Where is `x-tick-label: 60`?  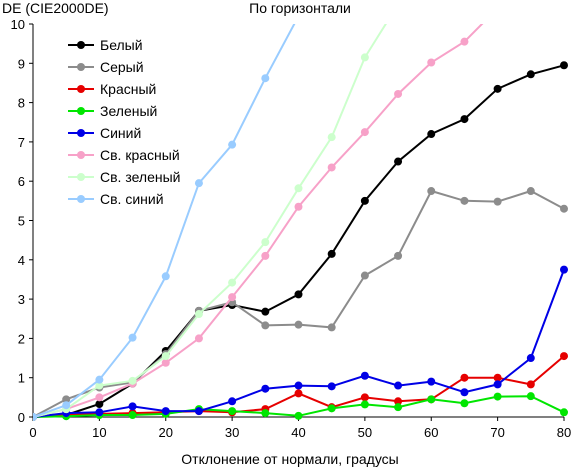 x-tick-label: 60 is located at coordinates (431, 432).